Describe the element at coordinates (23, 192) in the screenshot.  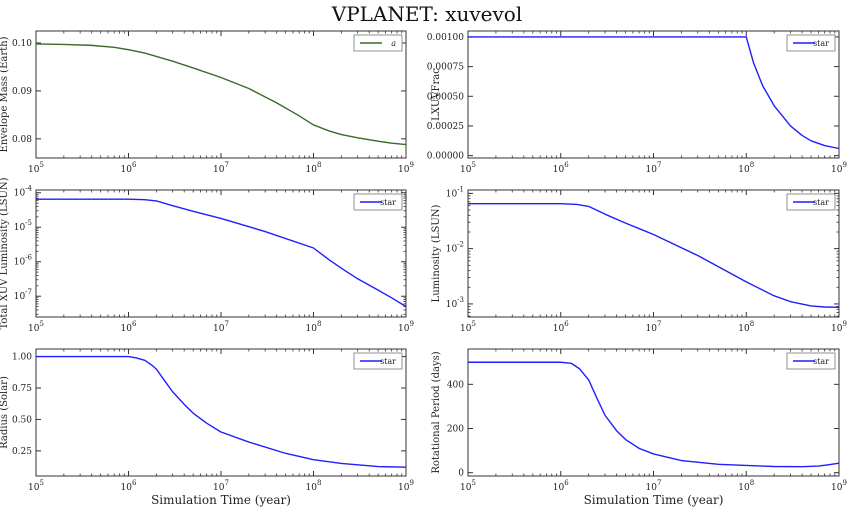
I see `y-tick-label: 10⁻⁴` at that location.